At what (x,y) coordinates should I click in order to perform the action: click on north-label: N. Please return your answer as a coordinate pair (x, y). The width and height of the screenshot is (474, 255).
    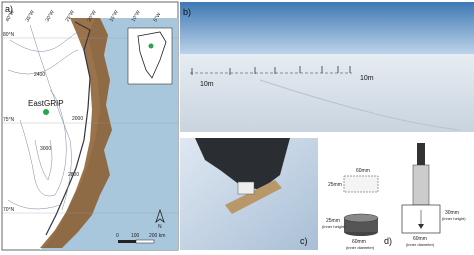
    Looking at the image, I should click on (160, 227).